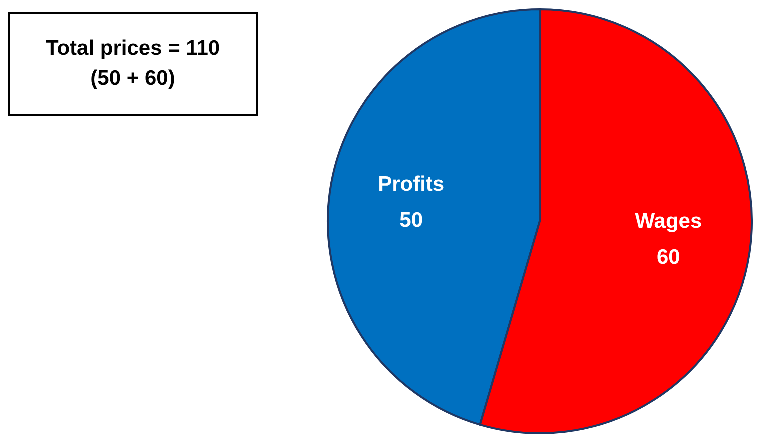 The height and width of the screenshot is (443, 759). What do you see at coordinates (668, 257) in the screenshot?
I see `data-label: 60` at bounding box center [668, 257].